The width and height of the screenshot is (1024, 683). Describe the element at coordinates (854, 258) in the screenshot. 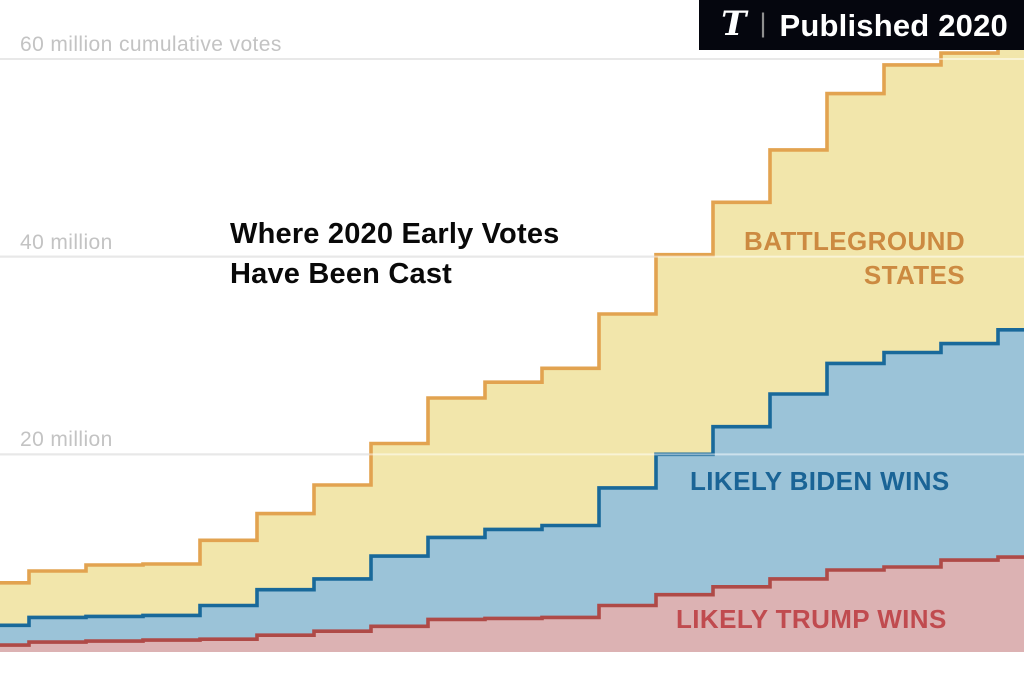

I see `series-label-battleground: BATTLEGROUND STATES` at that location.